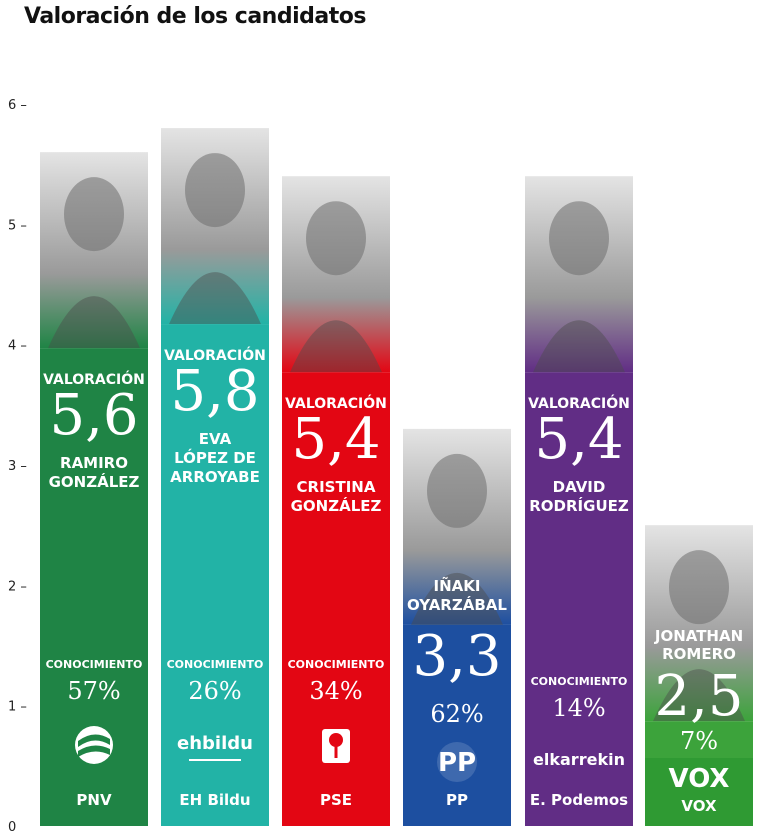  What do you see at coordinates (94, 463) in the screenshot?
I see `candidate-name-line: RAMIRO` at bounding box center [94, 463].